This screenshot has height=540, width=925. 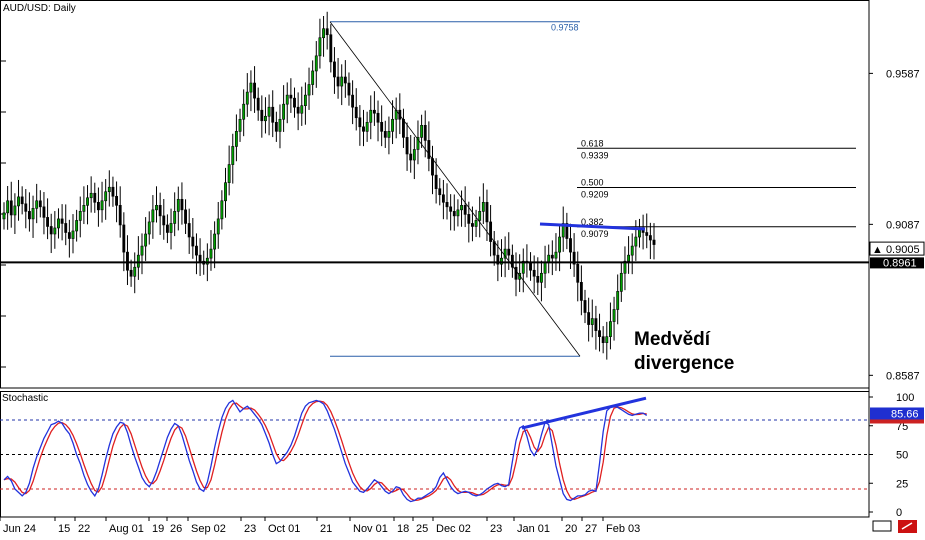 I want to click on fib-high-label: 0.9758, so click(x=565, y=28).